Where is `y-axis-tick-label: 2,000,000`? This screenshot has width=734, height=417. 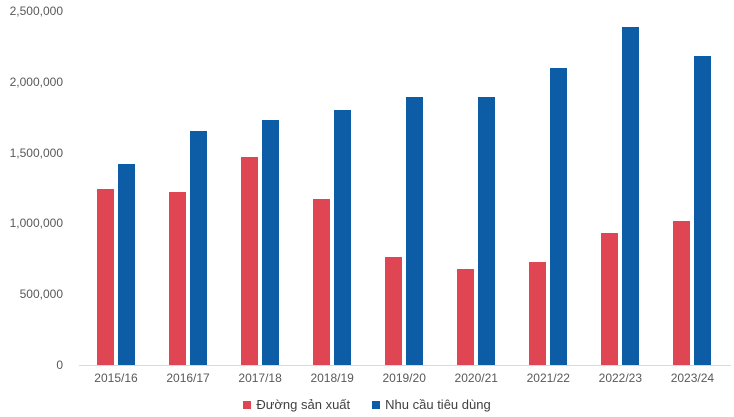 y-axis-tick-label: 2,000,000 is located at coordinates (36, 81).